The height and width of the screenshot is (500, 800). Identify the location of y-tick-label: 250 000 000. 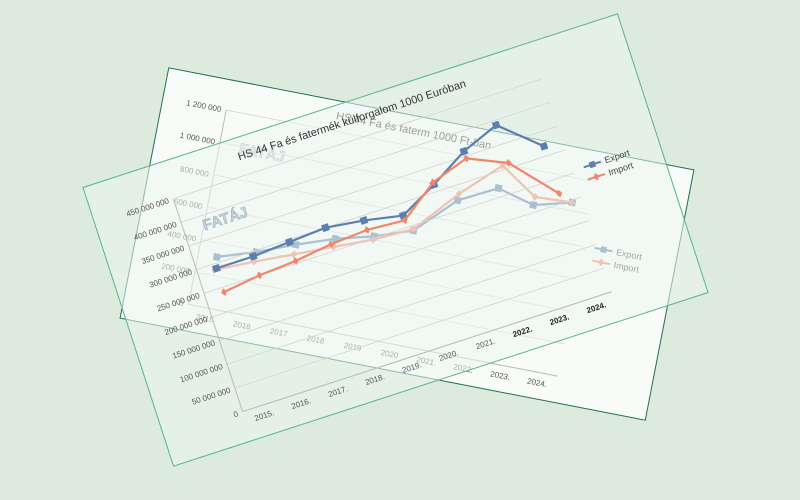
(179, 302).